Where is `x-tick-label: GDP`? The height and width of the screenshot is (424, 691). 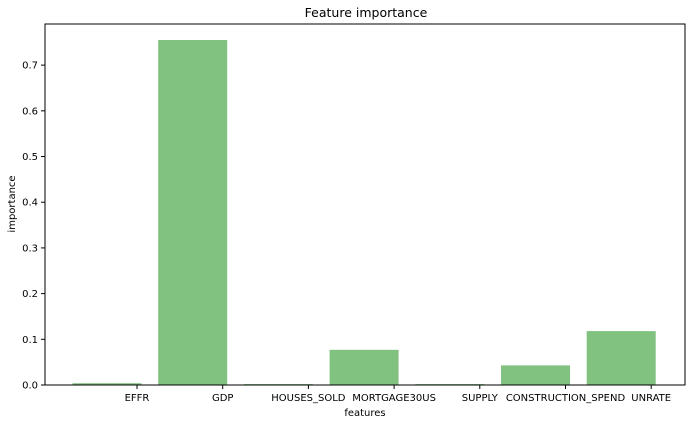
x-tick-label: GDP is located at coordinates (222, 398).